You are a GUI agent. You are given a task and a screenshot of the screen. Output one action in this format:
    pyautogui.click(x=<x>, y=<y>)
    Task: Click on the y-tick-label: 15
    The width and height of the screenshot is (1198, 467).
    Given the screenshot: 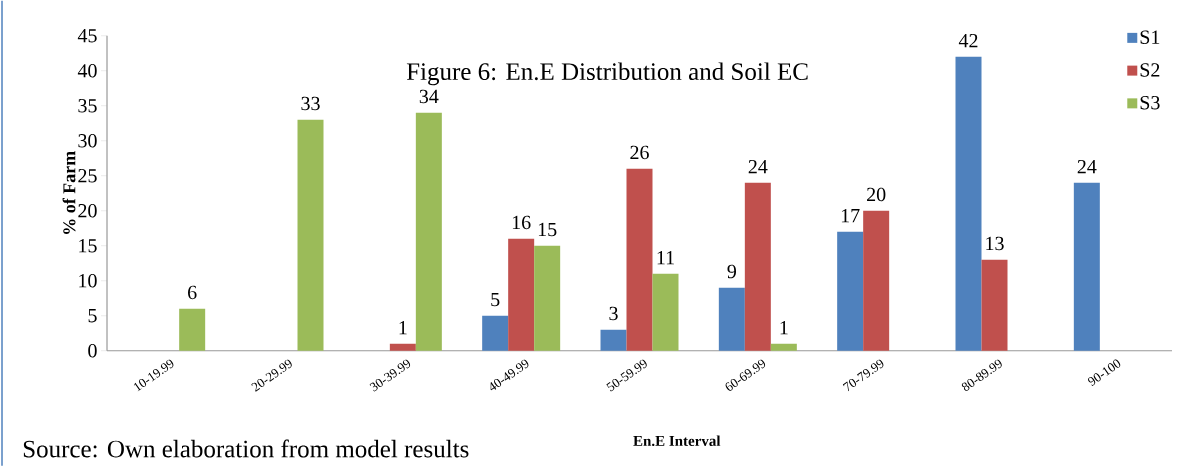 What is the action you would take?
    pyautogui.click(x=88, y=246)
    